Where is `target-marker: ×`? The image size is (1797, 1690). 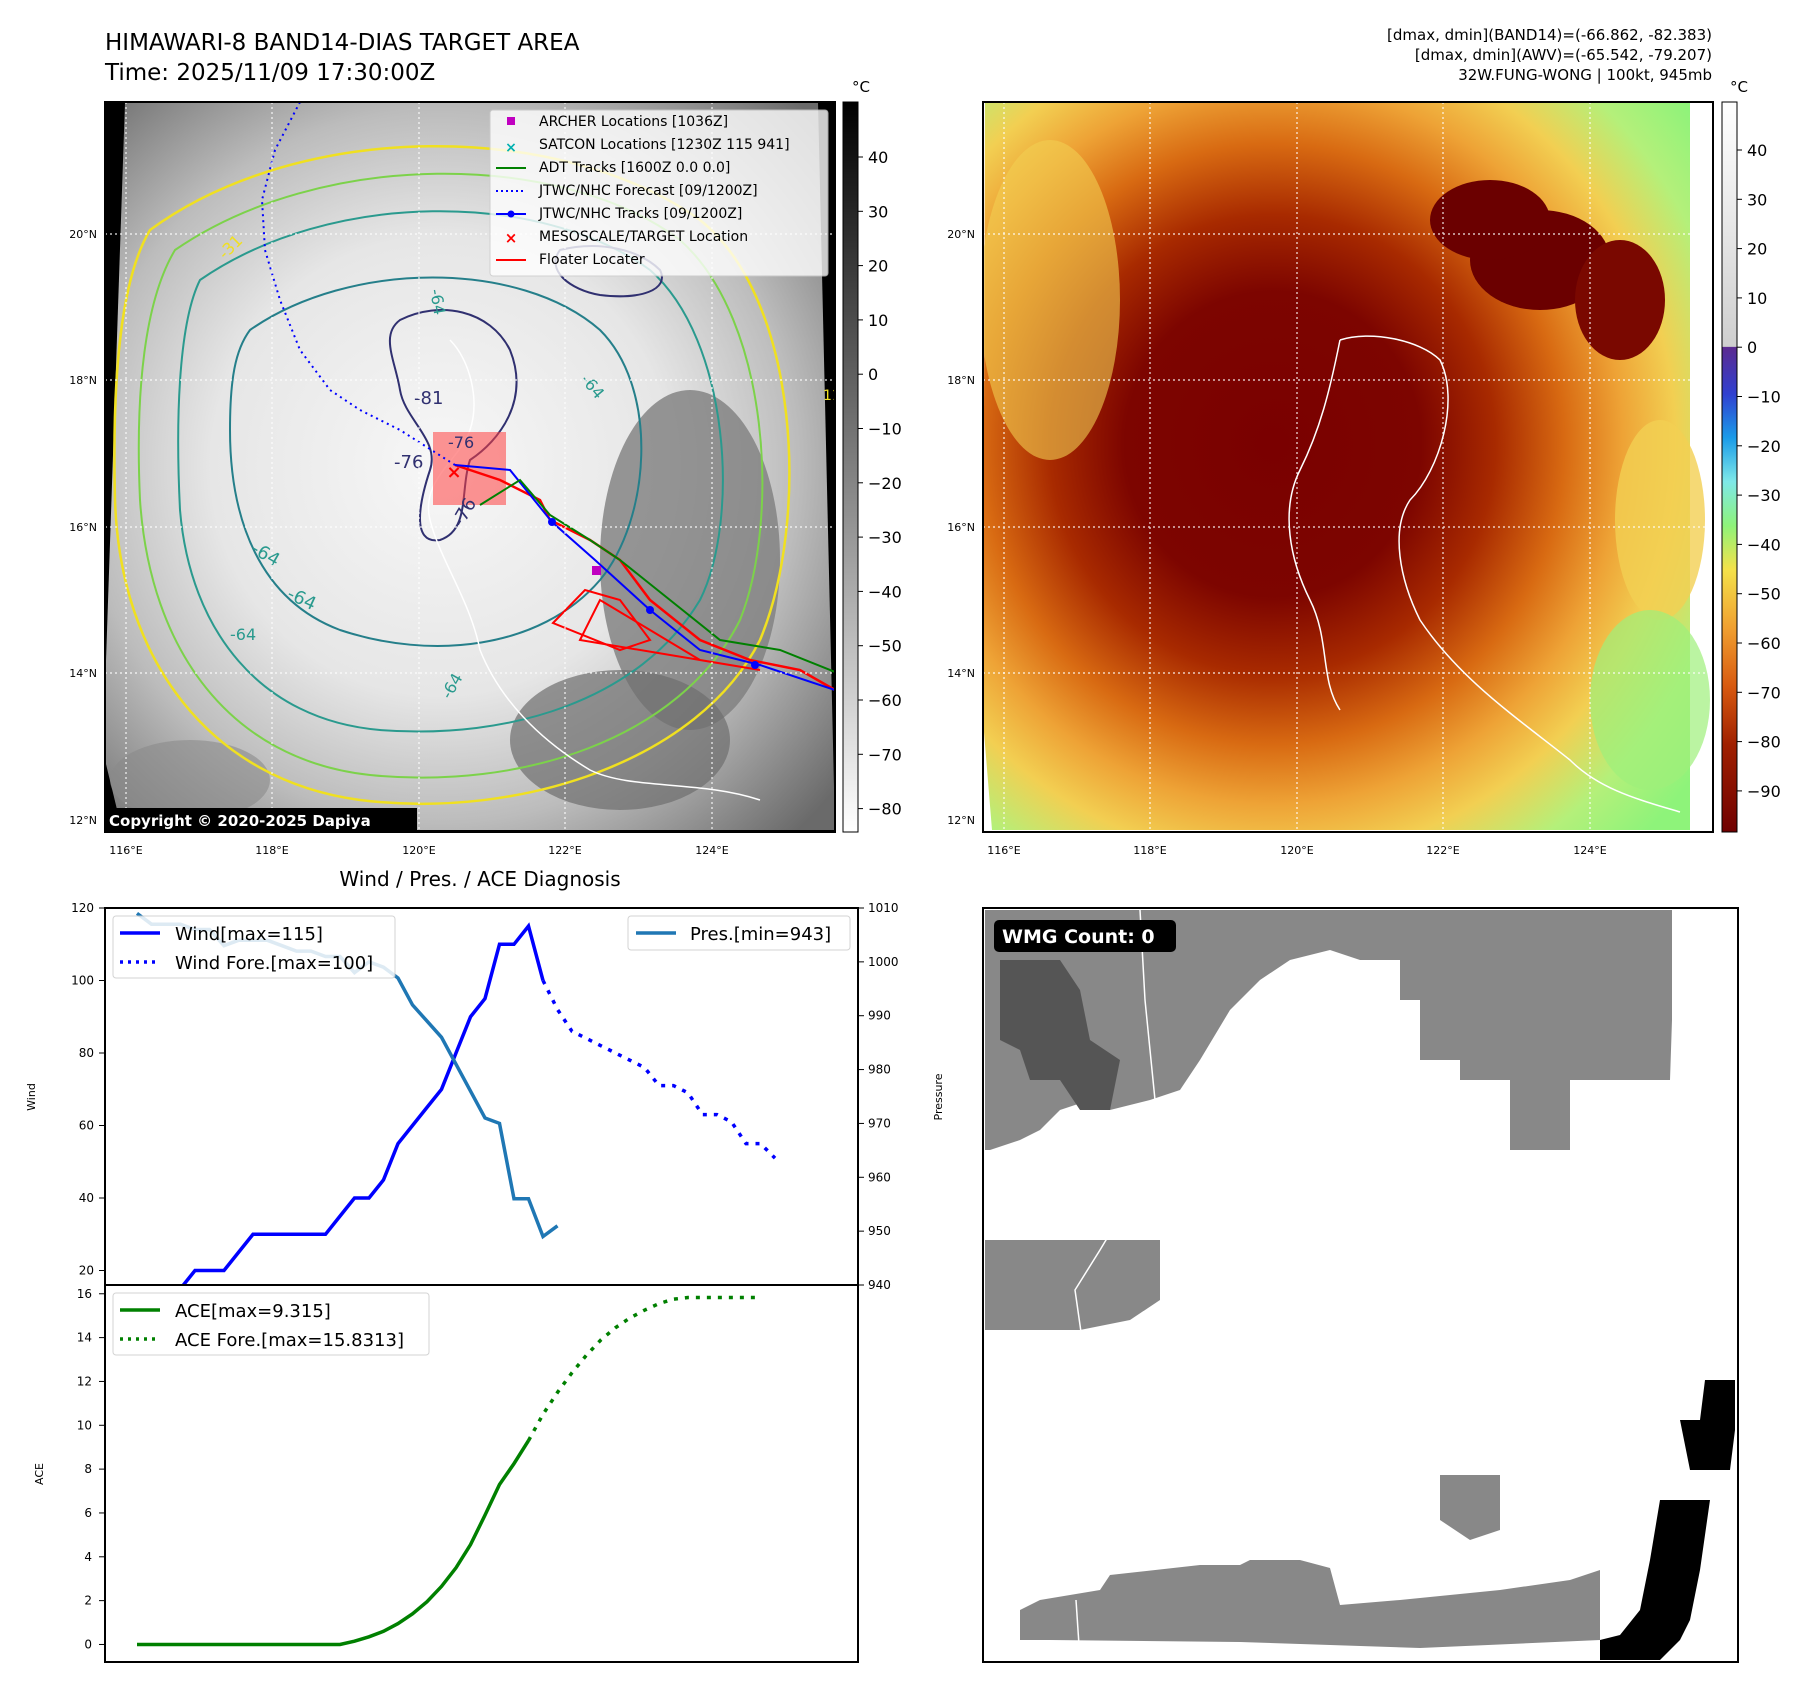
target-marker: × is located at coordinates (453, 472).